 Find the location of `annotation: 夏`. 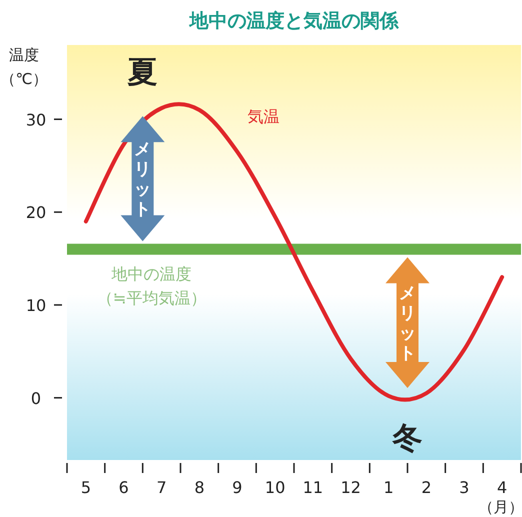

annotation: 夏 is located at coordinates (142, 72).